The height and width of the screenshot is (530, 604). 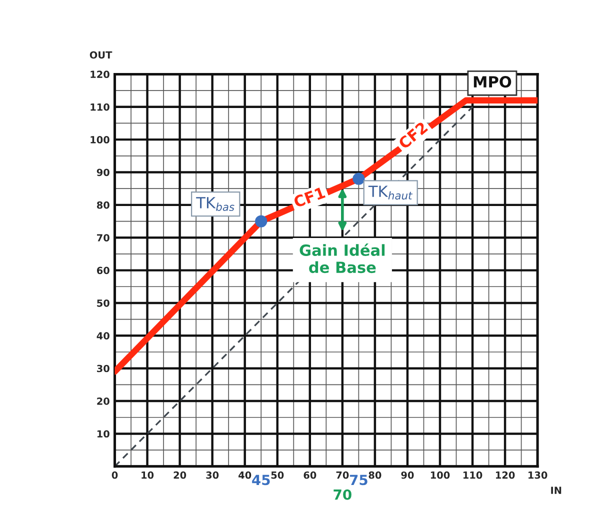 I want to click on x-tick-label: 70, so click(x=342, y=475).